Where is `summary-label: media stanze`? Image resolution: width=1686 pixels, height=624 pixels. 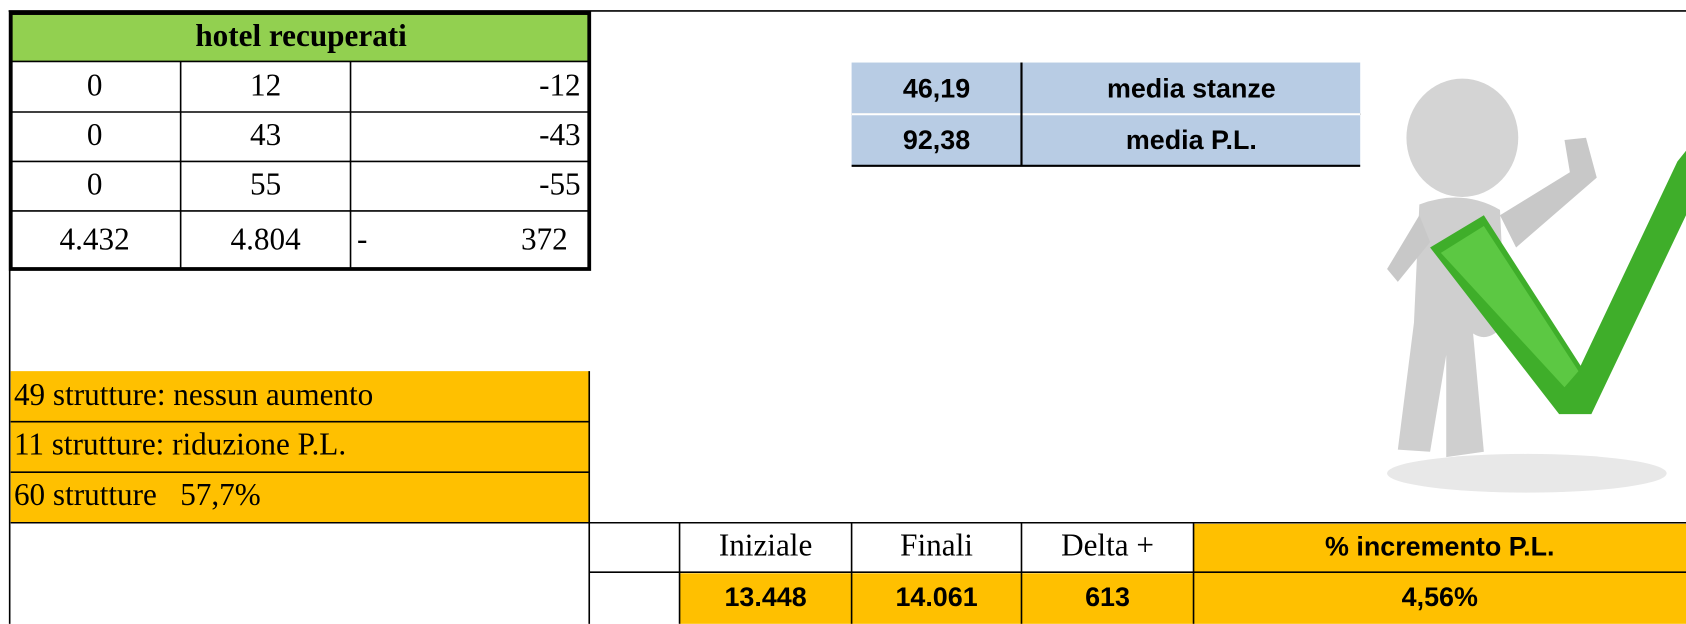 summary-label: media stanze is located at coordinates (1191, 89).